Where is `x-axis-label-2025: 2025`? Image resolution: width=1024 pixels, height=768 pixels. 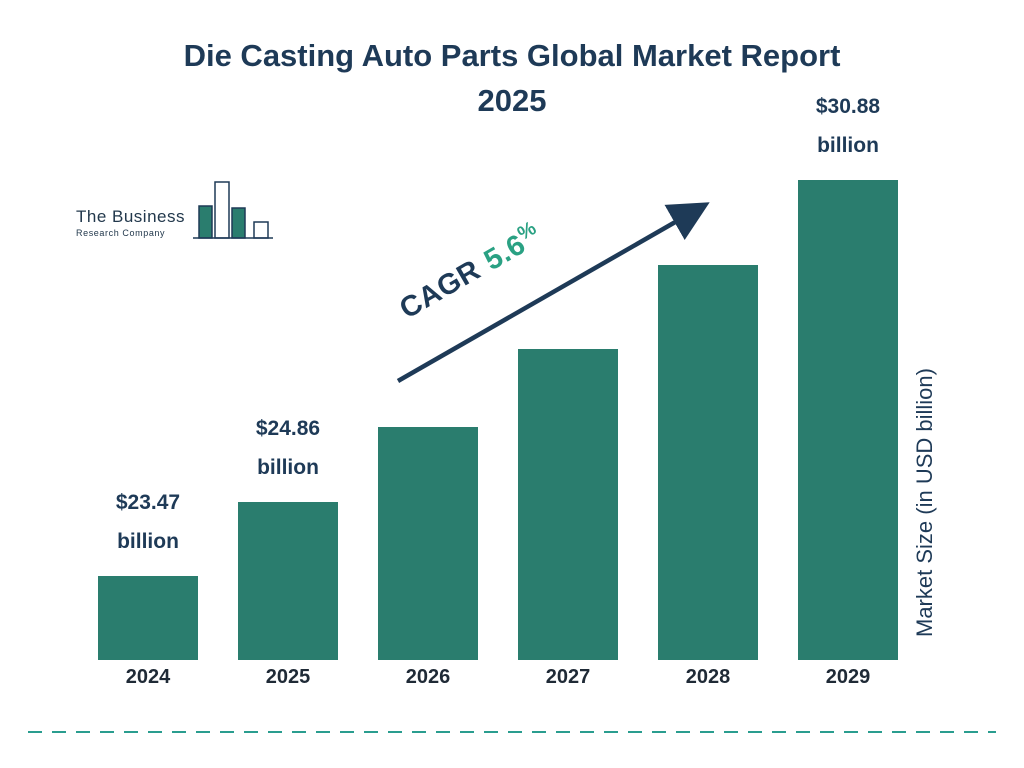
x-axis-label-2025: 2025 is located at coordinates (288, 677).